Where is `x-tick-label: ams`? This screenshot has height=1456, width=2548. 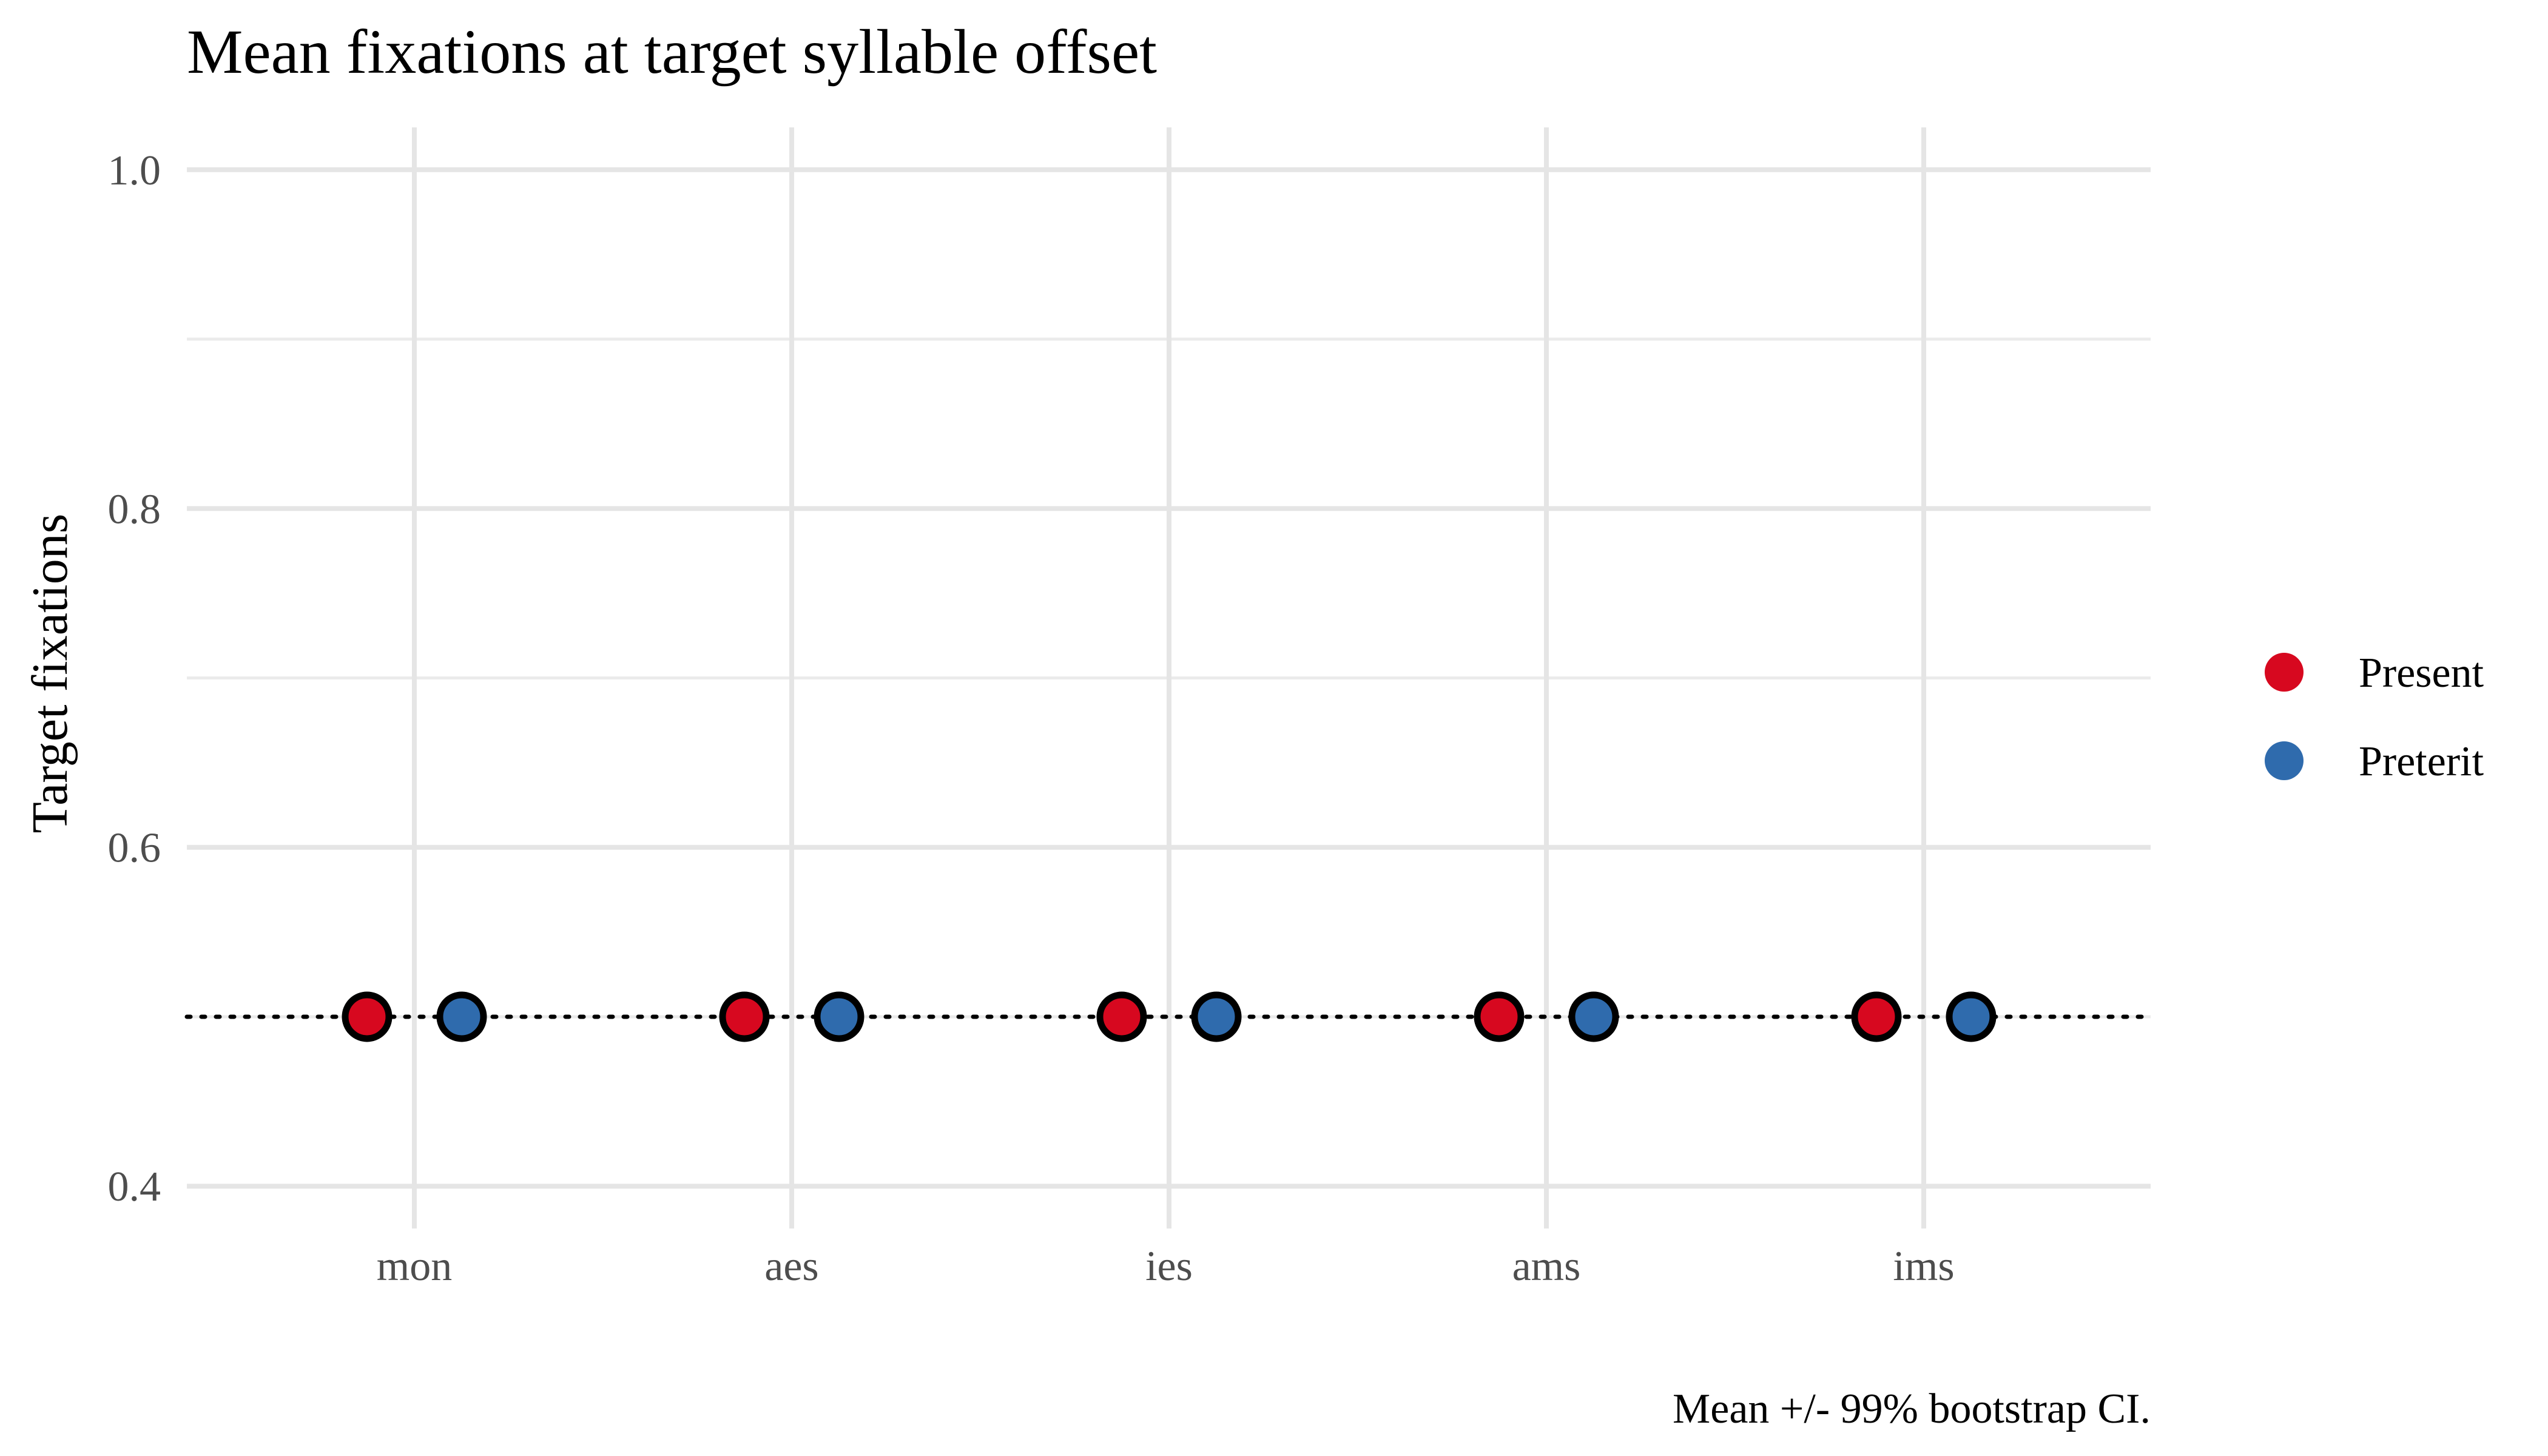
x-tick-label: ams is located at coordinates (1546, 1266).